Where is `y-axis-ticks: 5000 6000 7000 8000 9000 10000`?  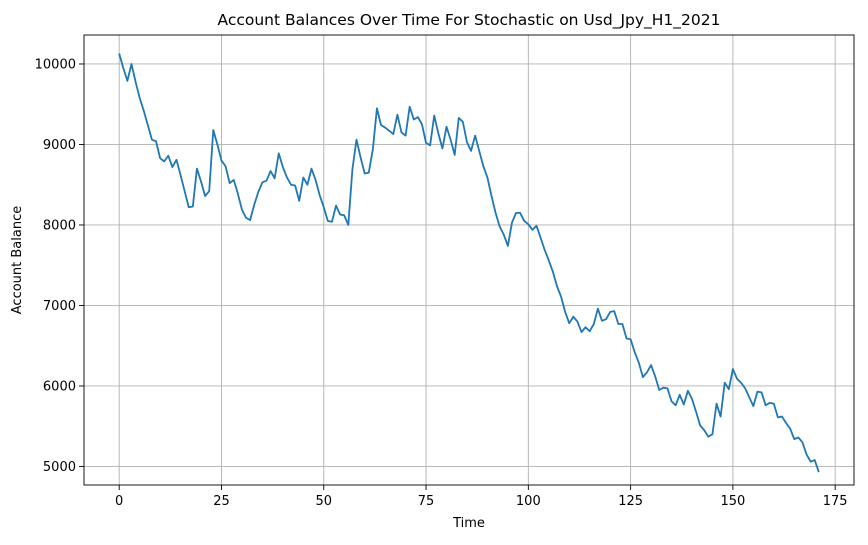 y-axis-ticks: 5000 6000 7000 8000 9000 10000 is located at coordinates (59, 266).